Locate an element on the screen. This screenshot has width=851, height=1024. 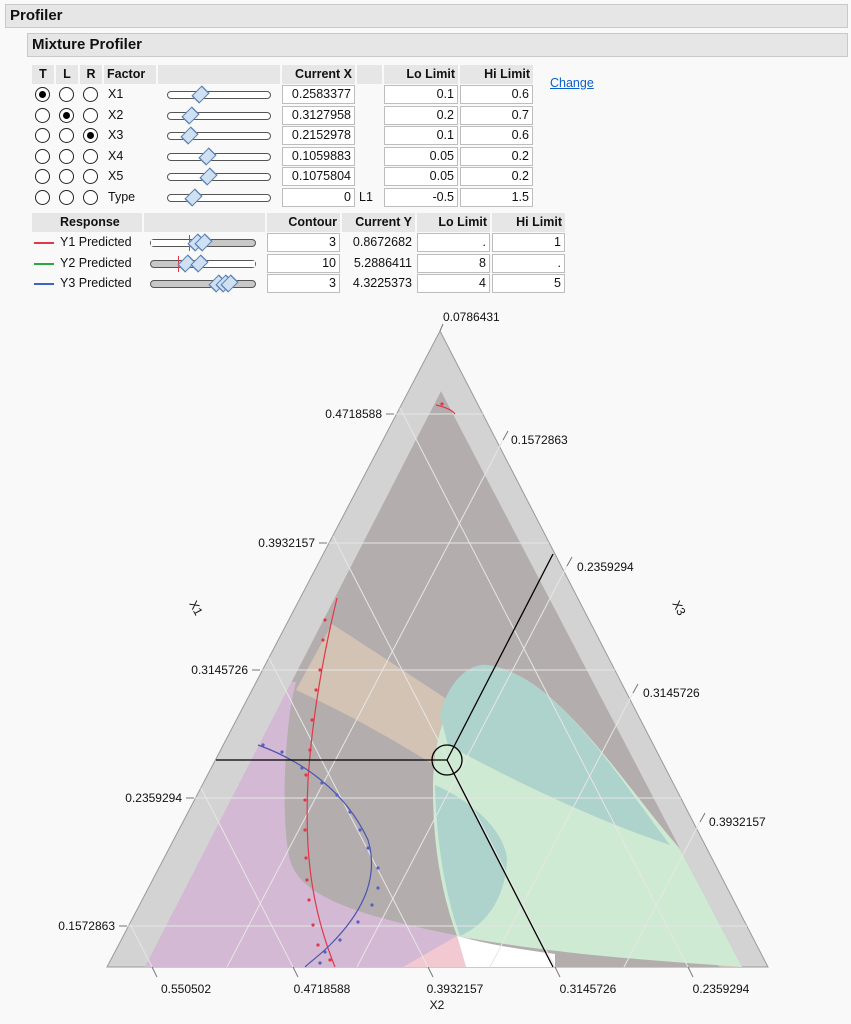
response-name: Y2 Predicted is located at coordinates (96, 262).